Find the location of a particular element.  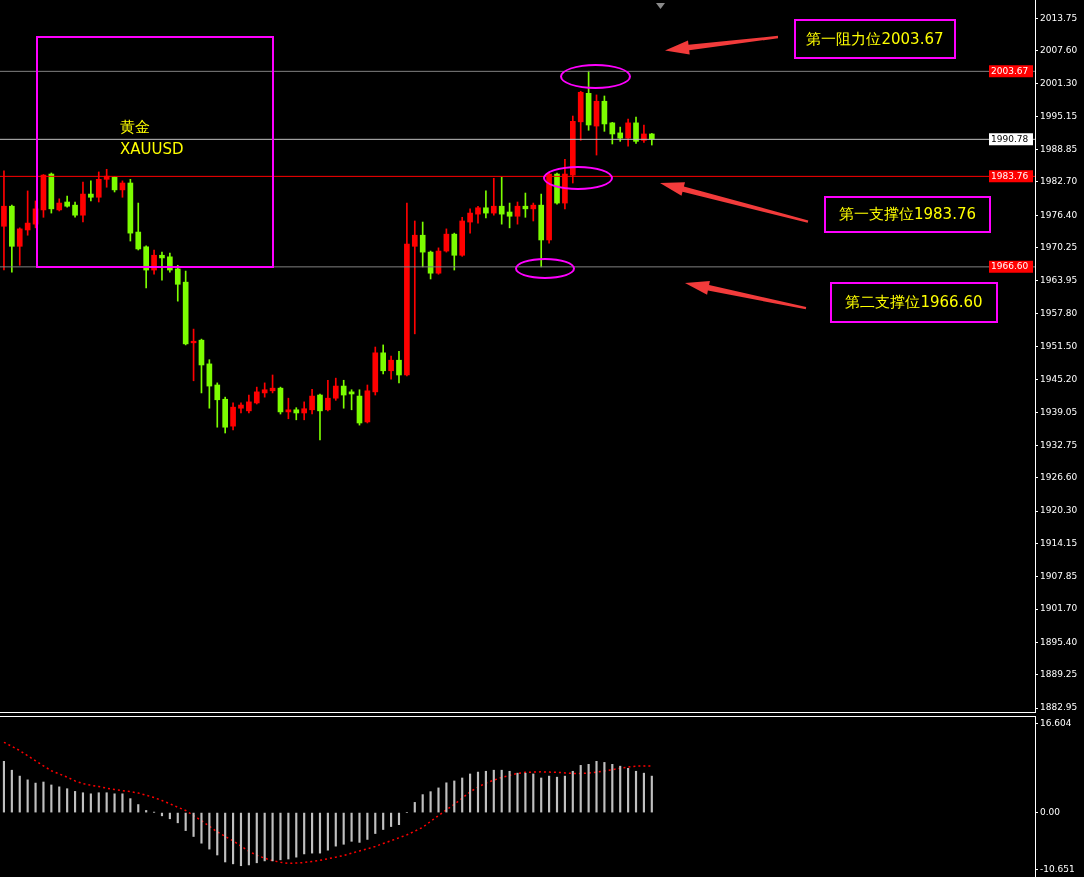

ref-line-label: 1966.60 is located at coordinates (1010, 266).